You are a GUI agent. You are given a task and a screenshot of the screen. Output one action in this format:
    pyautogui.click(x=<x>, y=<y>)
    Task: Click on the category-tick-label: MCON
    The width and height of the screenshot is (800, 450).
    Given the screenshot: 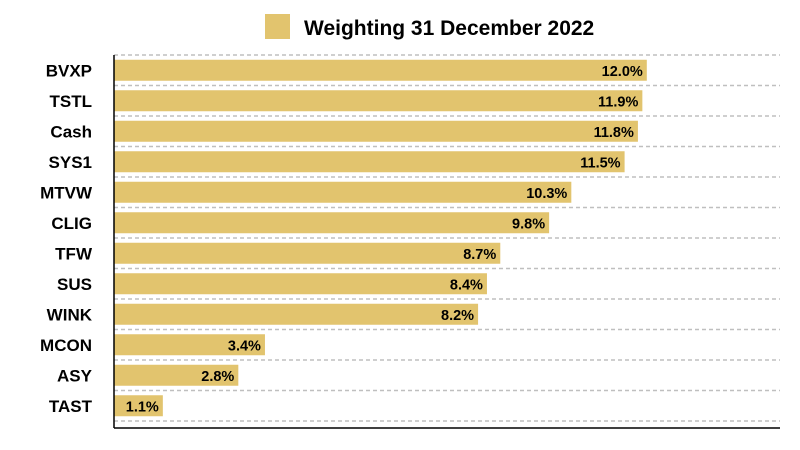 What is the action you would take?
    pyautogui.click(x=66, y=345)
    